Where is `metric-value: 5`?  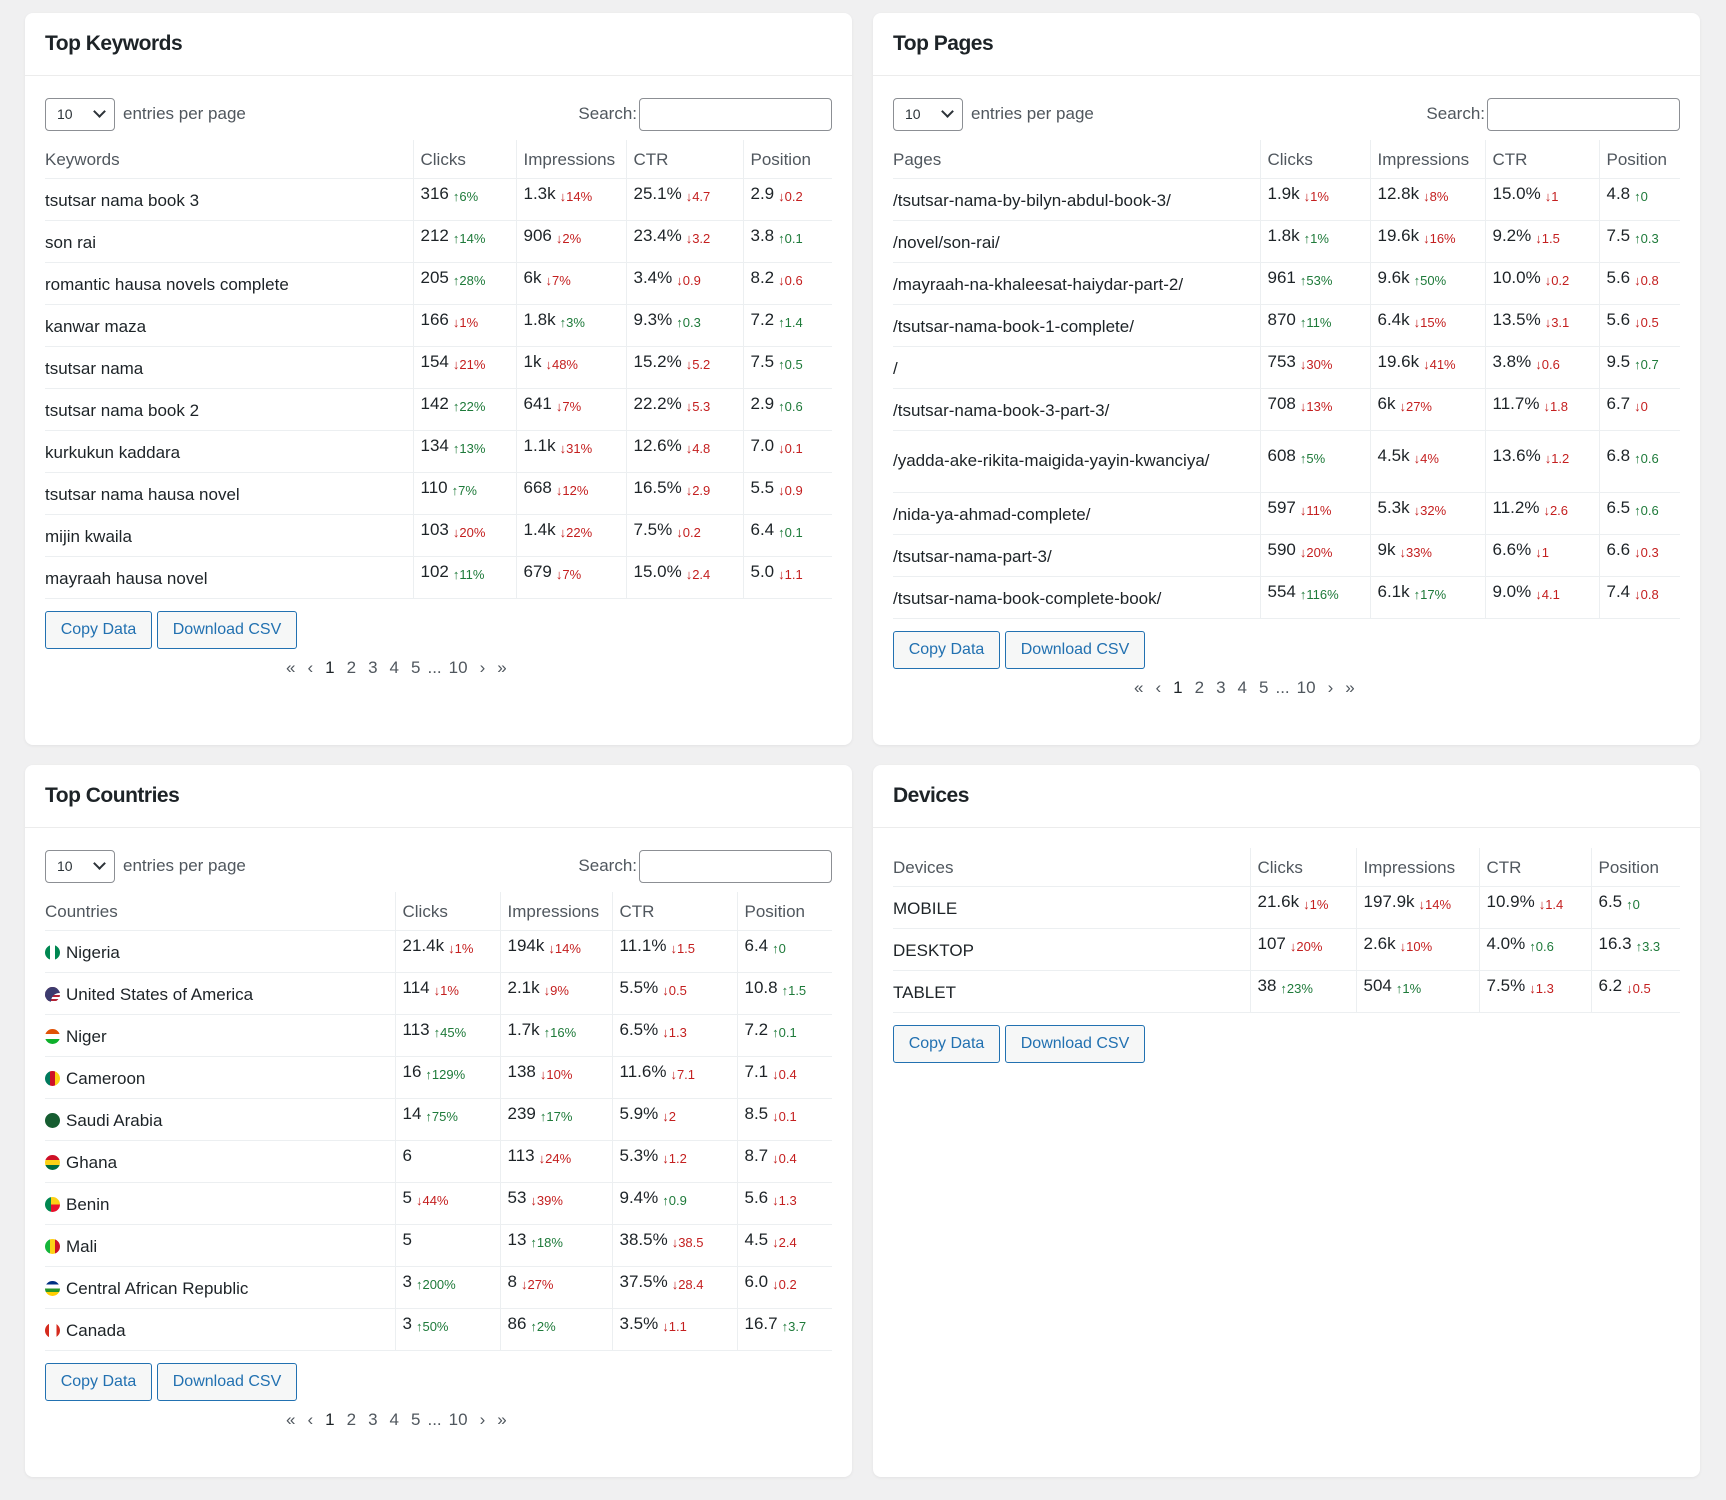
metric-value: 5 is located at coordinates (407, 1197).